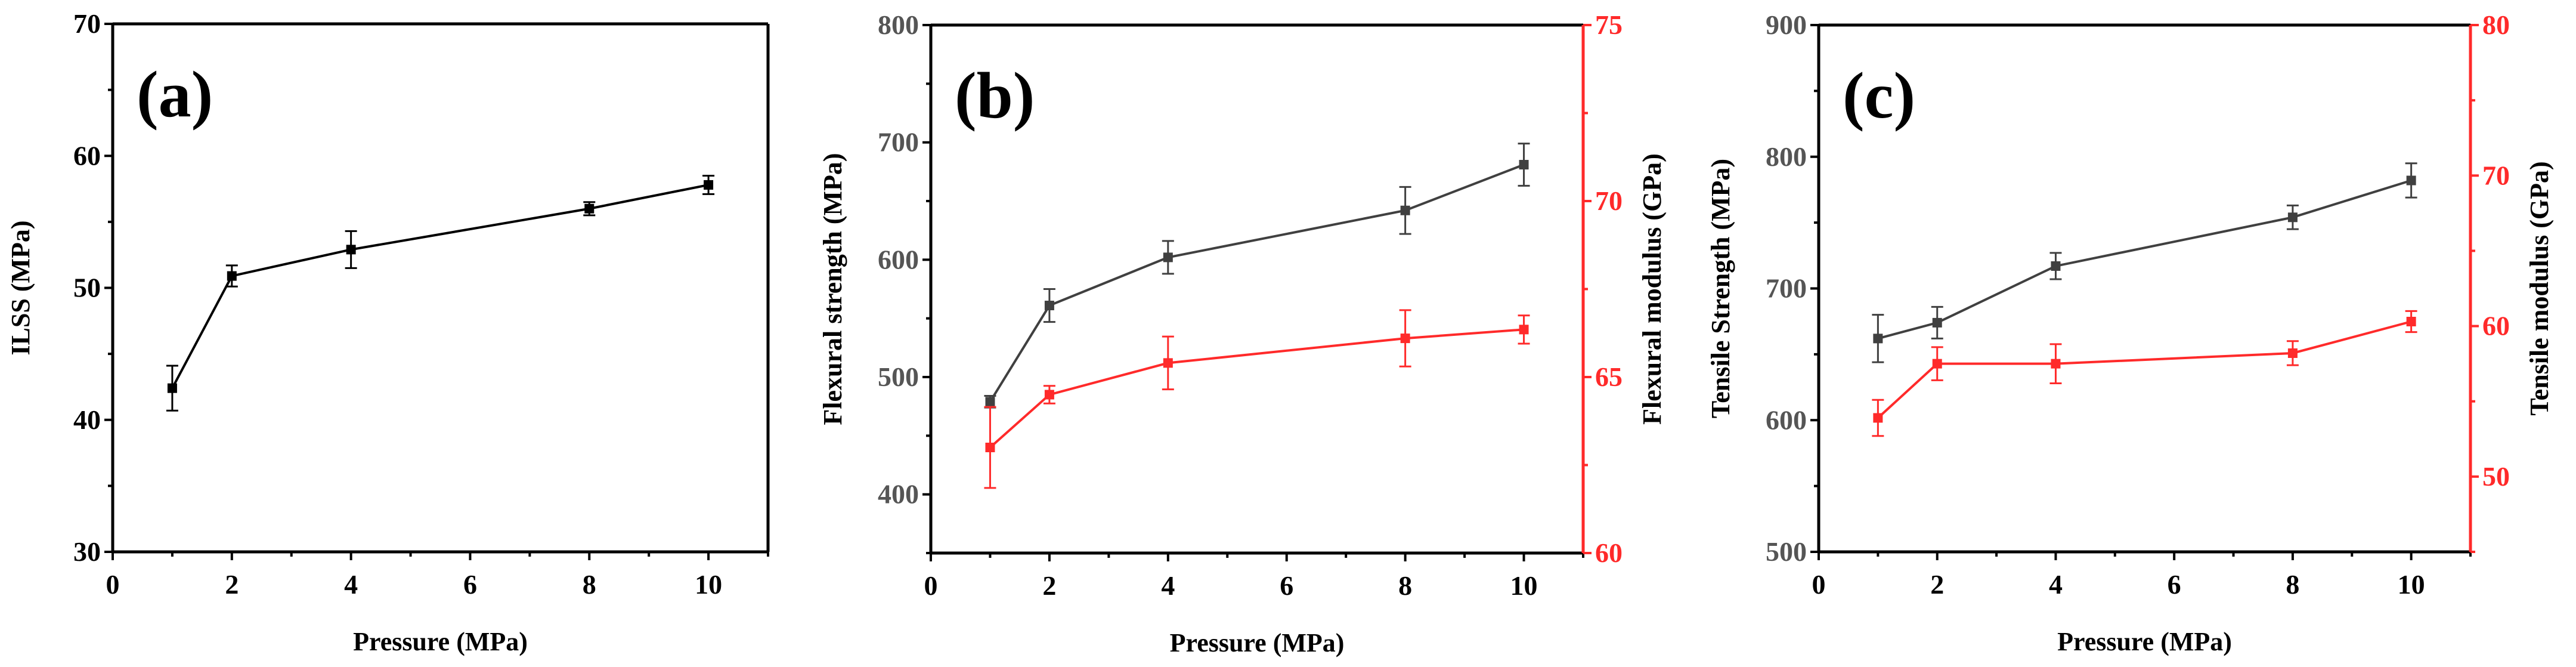 This screenshot has width=2576, height=667. What do you see at coordinates (21, 287) in the screenshot?
I see `y-axis-title: ILSS (MPa)` at bounding box center [21, 287].